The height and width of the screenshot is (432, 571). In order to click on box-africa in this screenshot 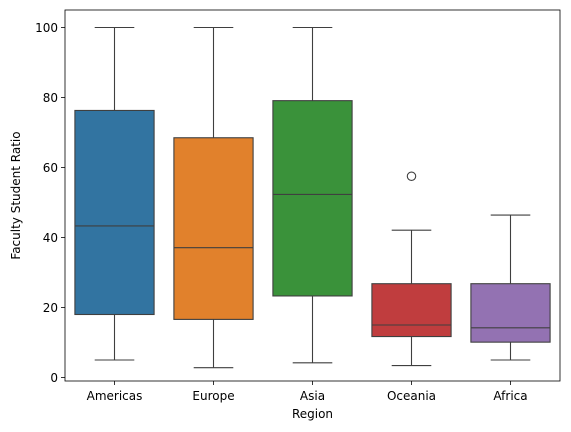, I will do `click(510, 287)`.